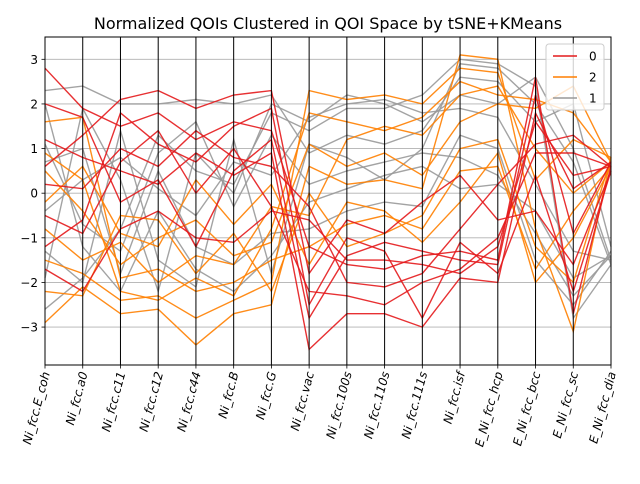 This screenshot has width=640, height=484. Describe the element at coordinates (34, 149) in the screenshot. I see `y-tick-label: 1` at that location.